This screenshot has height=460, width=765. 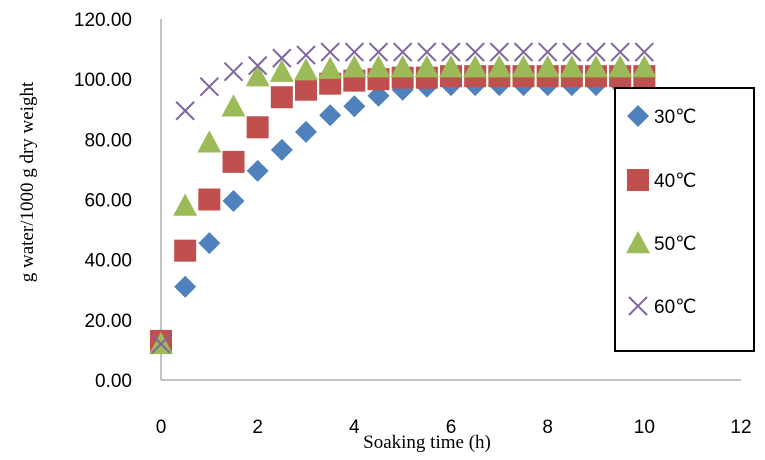 What do you see at coordinates (103, 20) in the screenshot?
I see `y-tick-label: 120.00` at bounding box center [103, 20].